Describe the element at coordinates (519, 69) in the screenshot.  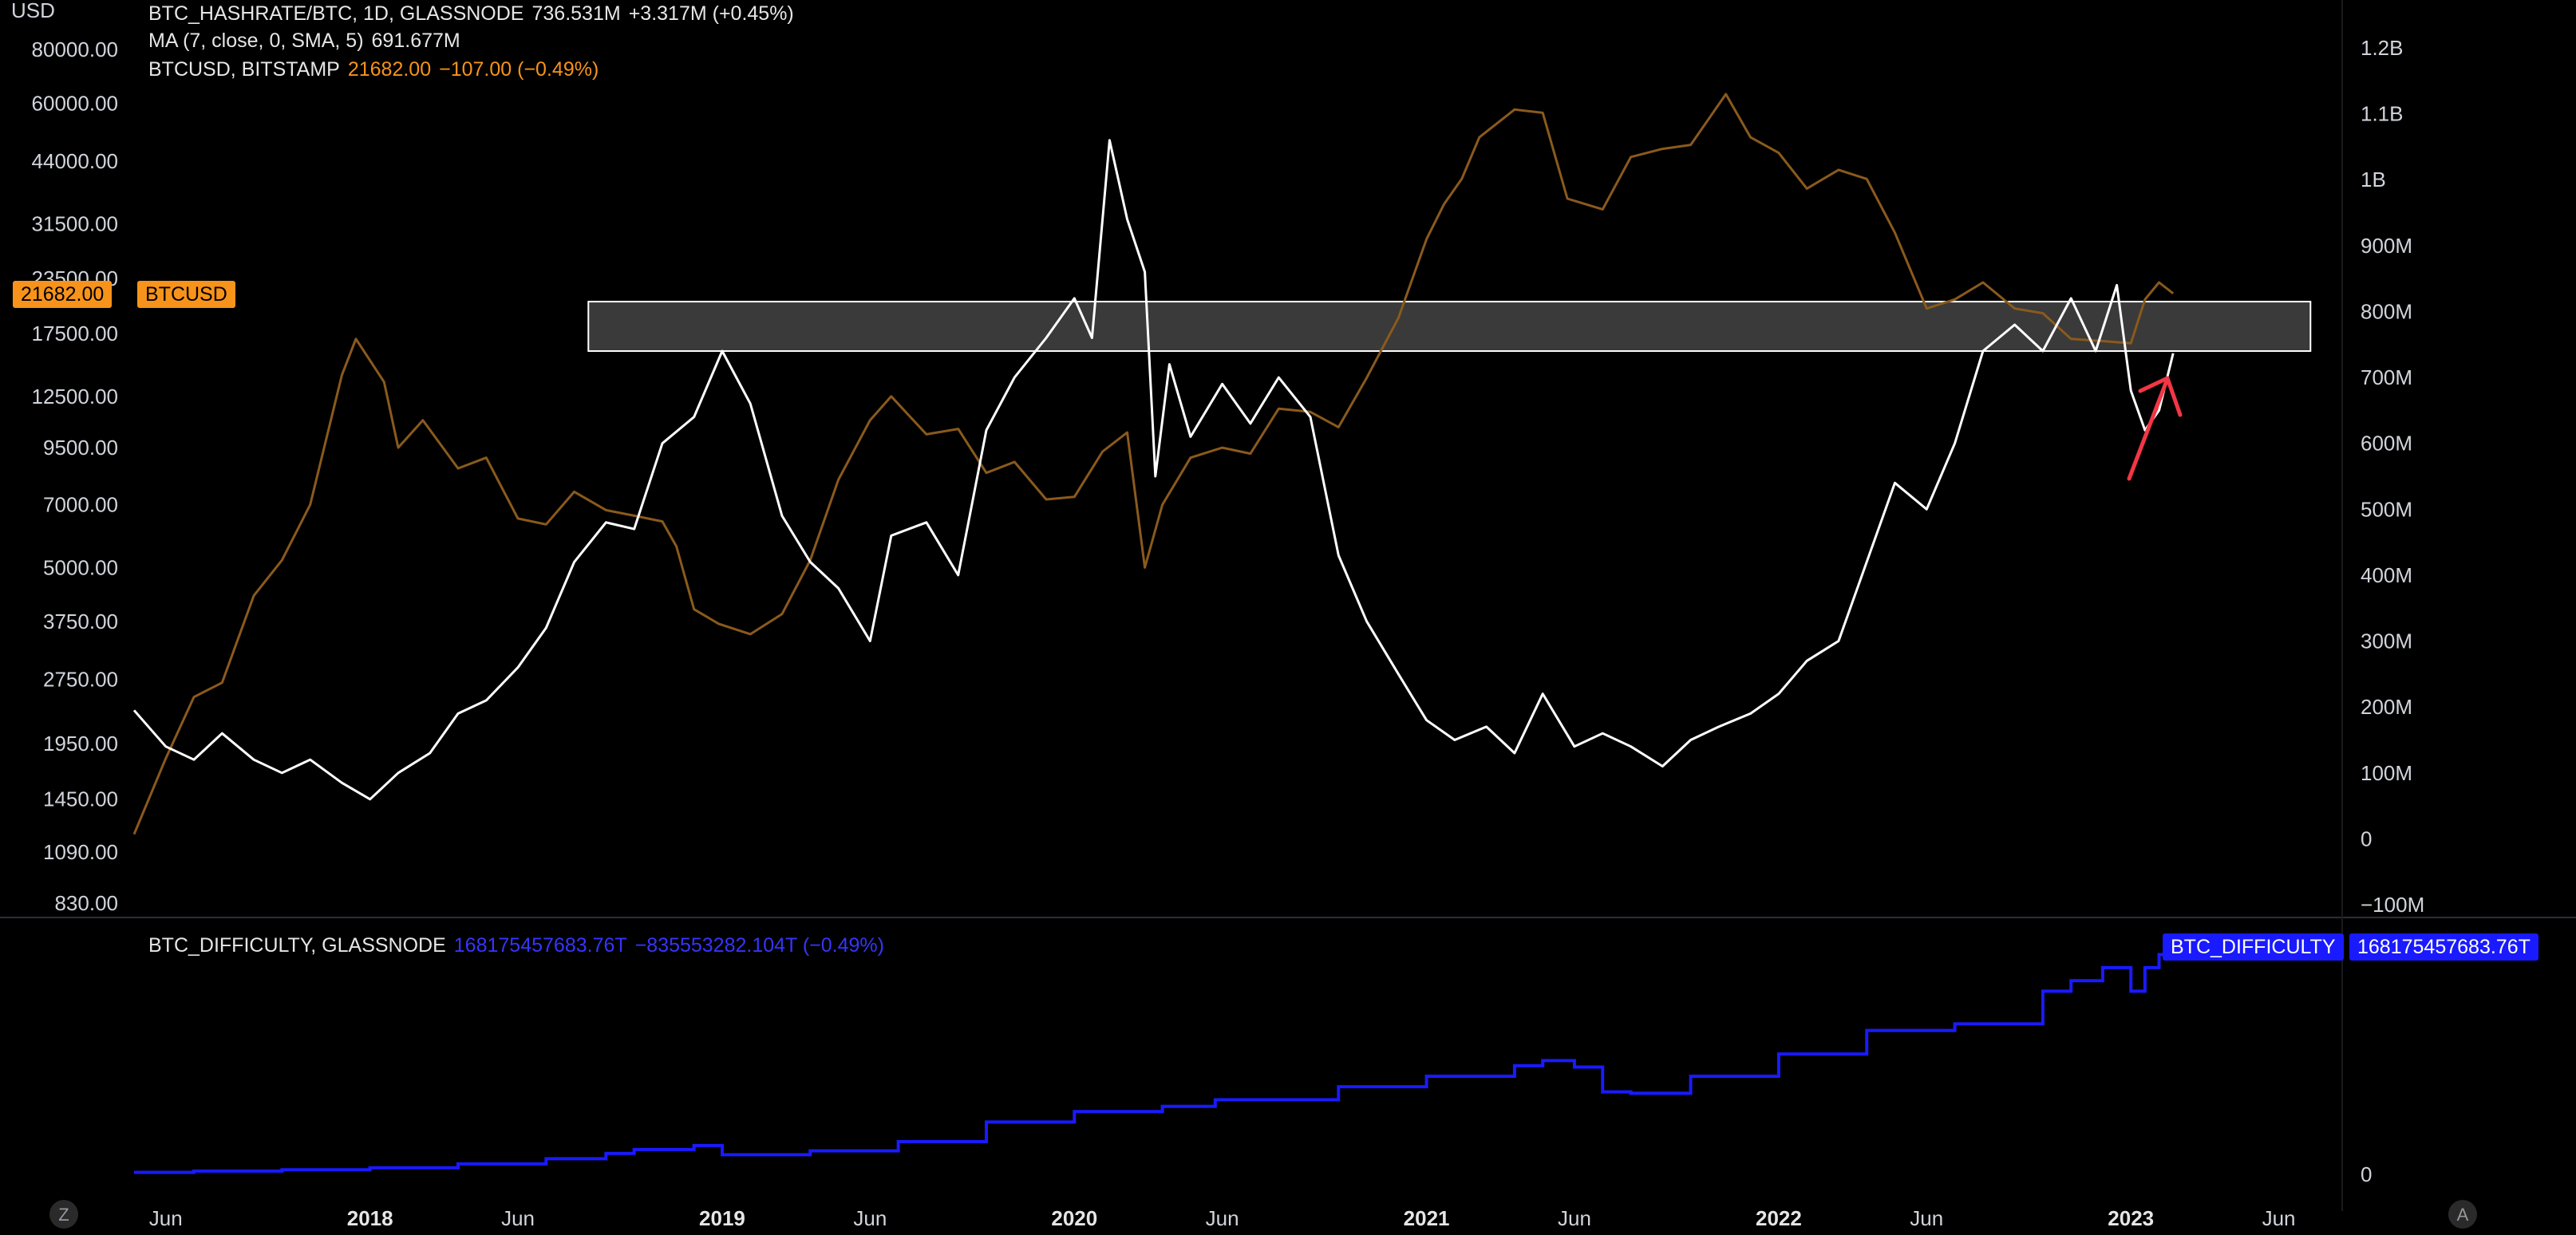
I see `legend-btcusd-change: −107.00 (−0.49%)` at that location.